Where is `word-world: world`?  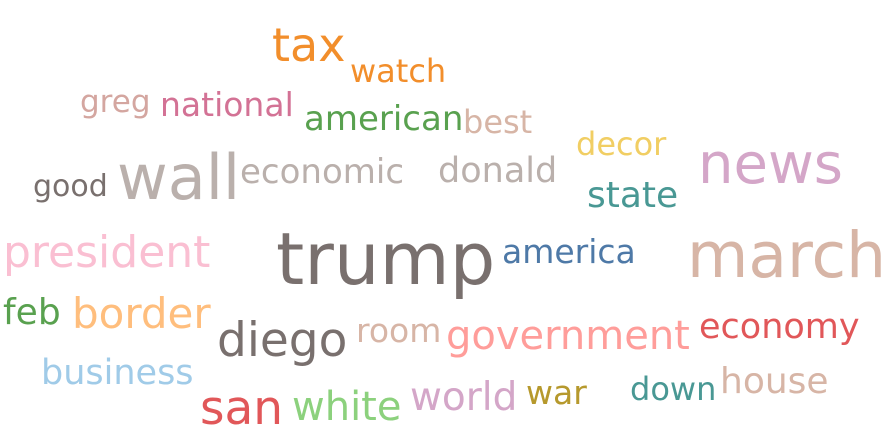
word-world: world is located at coordinates (464, 397).